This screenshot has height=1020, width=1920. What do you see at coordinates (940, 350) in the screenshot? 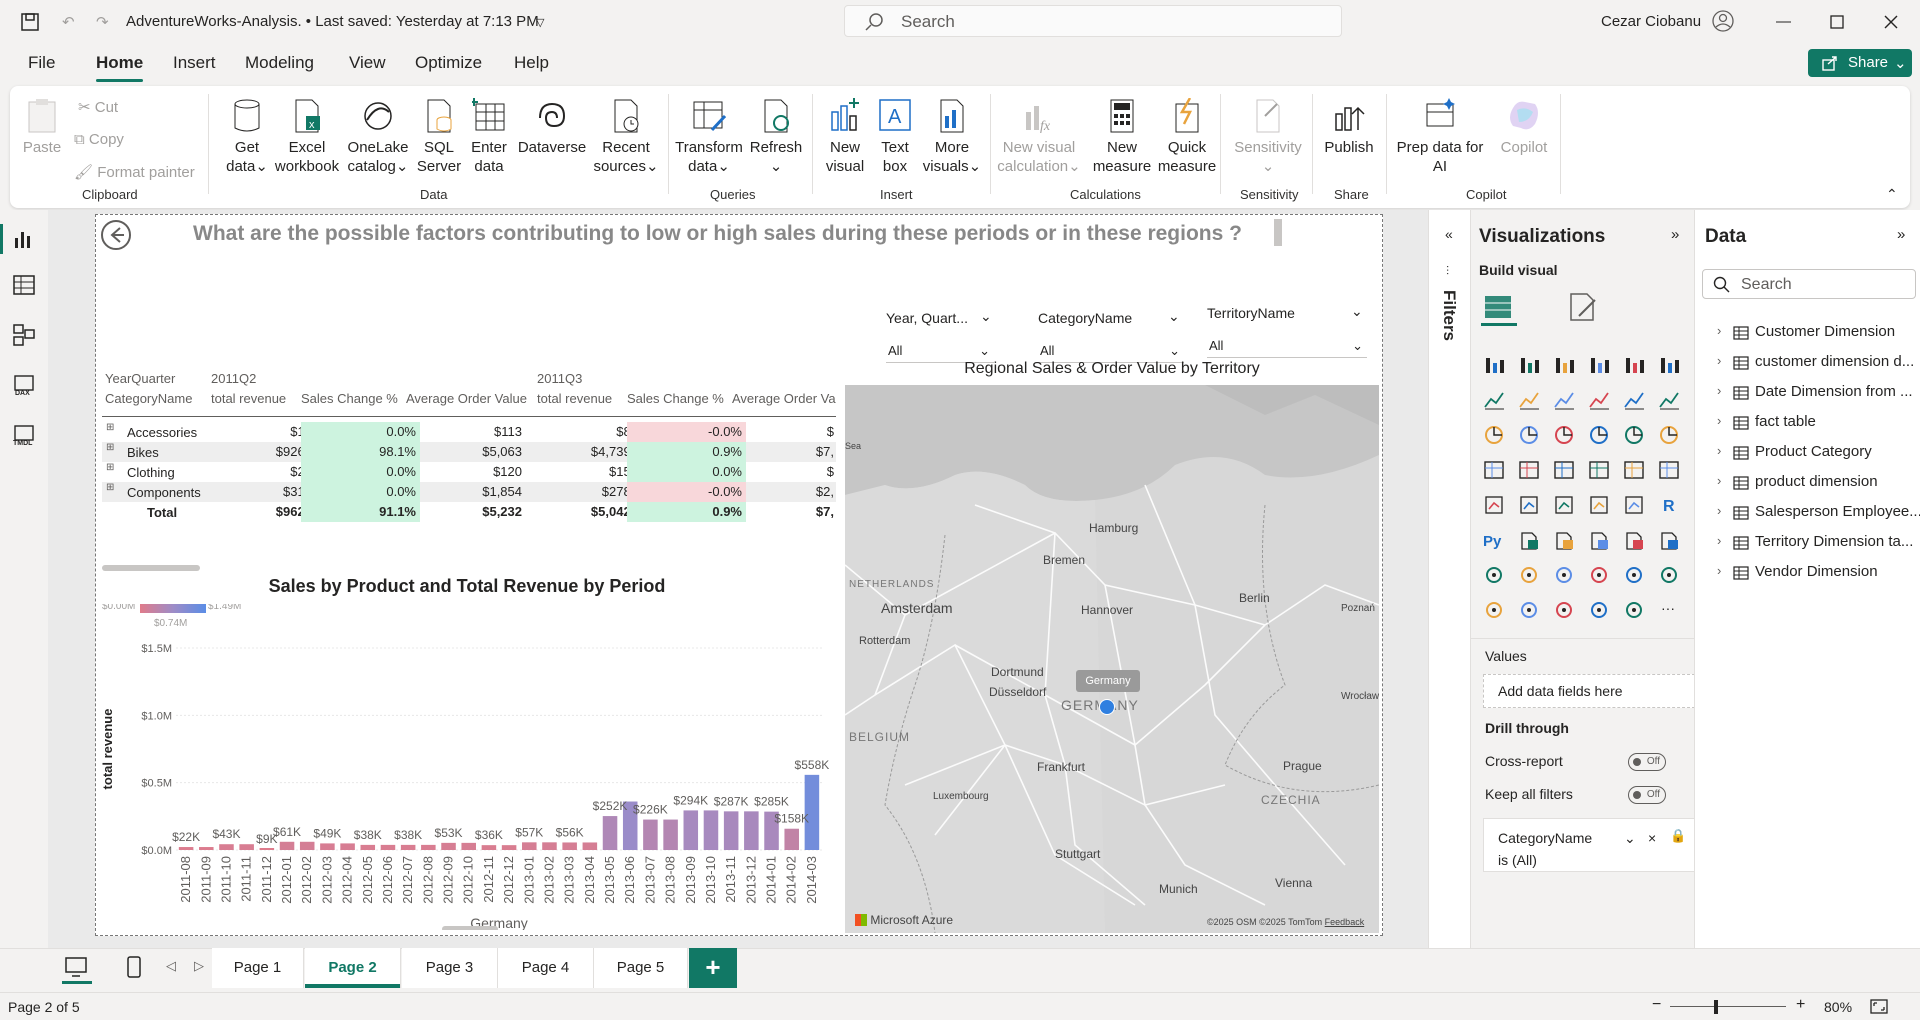
I see `slicer-year-quarter-dropdown: All ⌄` at bounding box center [940, 350].